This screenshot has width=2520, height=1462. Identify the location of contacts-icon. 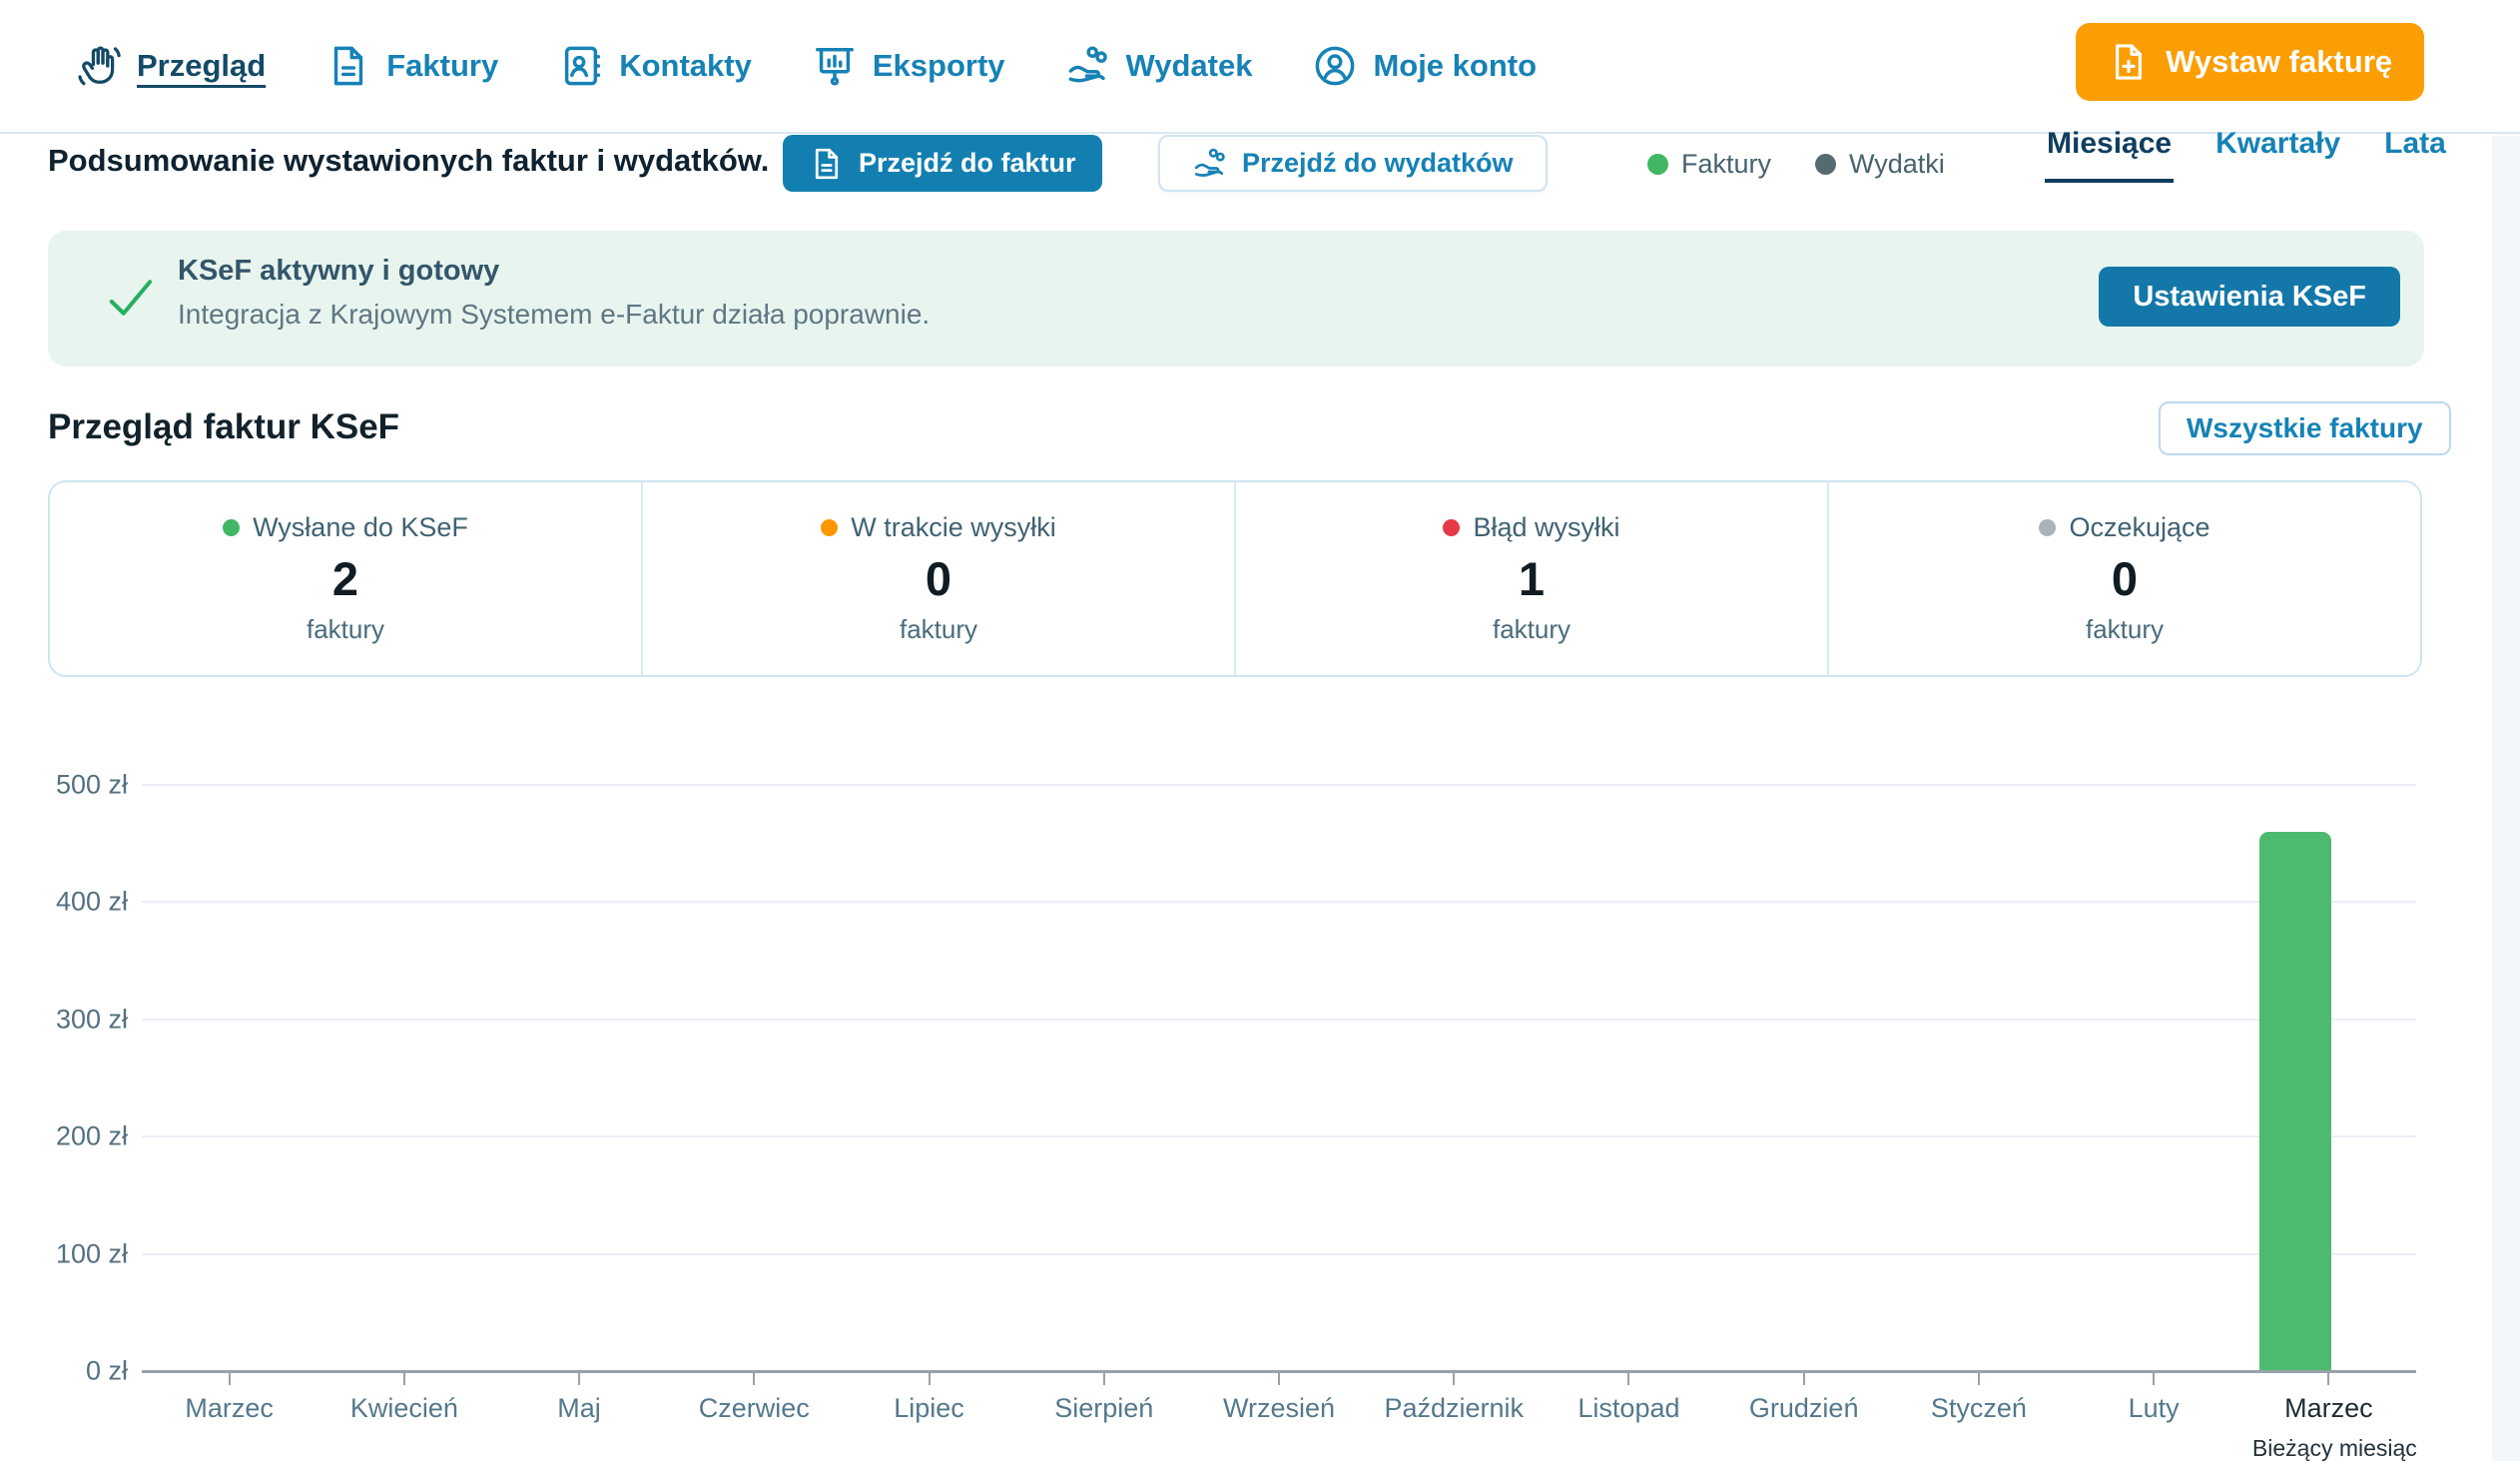
(581, 66).